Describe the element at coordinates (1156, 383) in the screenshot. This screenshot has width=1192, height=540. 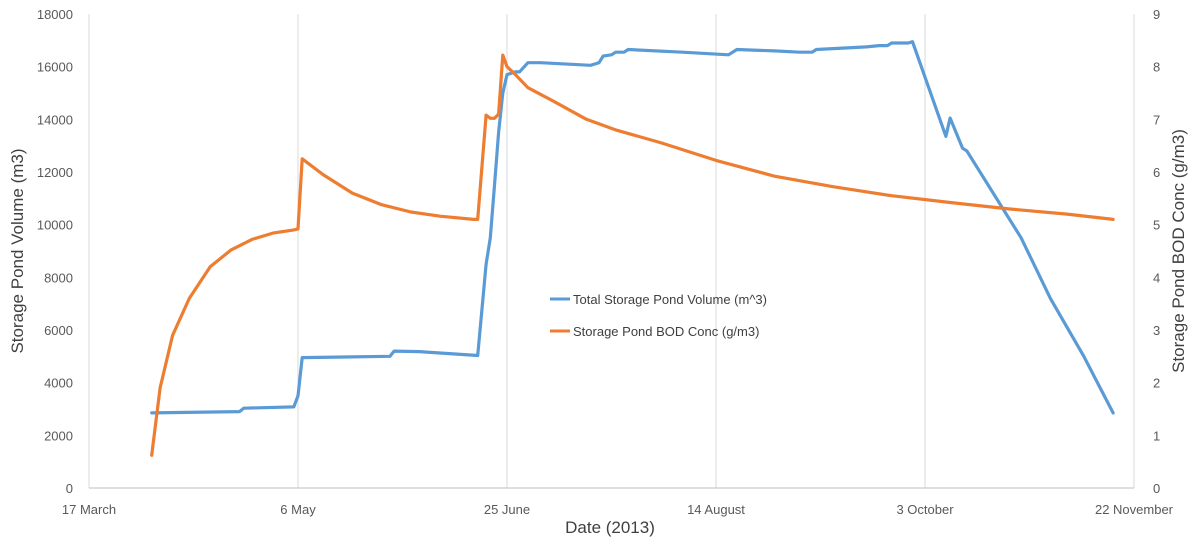
I see `y-right-tick-label: 2` at that location.